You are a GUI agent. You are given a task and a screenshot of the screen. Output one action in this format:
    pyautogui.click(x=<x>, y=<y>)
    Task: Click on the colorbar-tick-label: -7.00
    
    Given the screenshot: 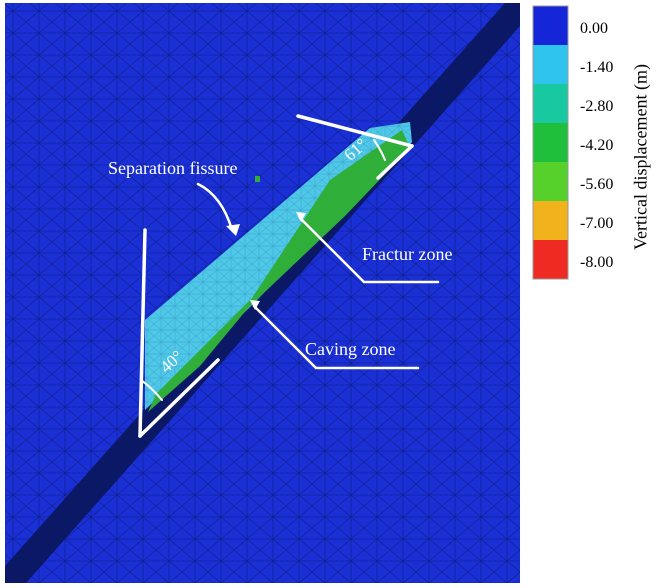 What is the action you would take?
    pyautogui.click(x=597, y=223)
    